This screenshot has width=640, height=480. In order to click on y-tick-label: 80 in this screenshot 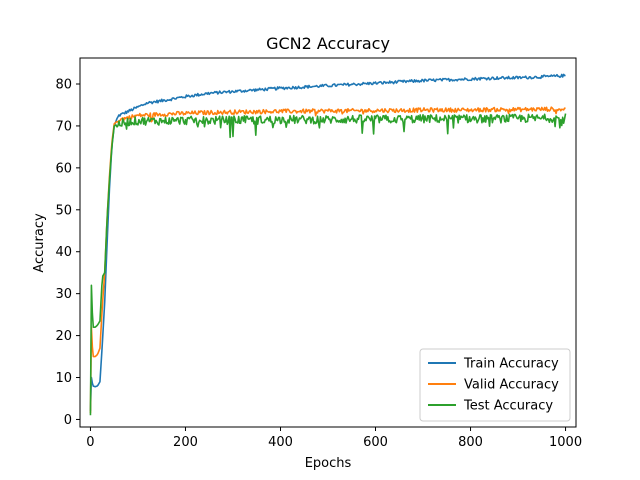, I will do `click(63, 84)`.